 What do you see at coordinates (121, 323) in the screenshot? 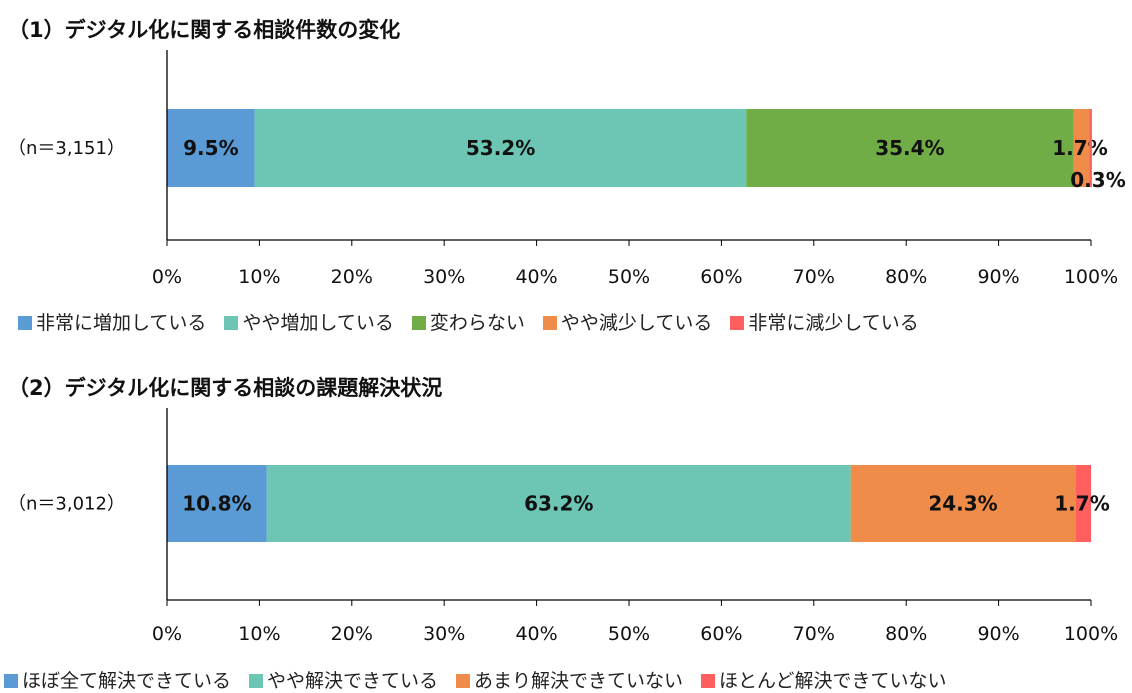
I see `legend-label: 非常に増加している` at bounding box center [121, 323].